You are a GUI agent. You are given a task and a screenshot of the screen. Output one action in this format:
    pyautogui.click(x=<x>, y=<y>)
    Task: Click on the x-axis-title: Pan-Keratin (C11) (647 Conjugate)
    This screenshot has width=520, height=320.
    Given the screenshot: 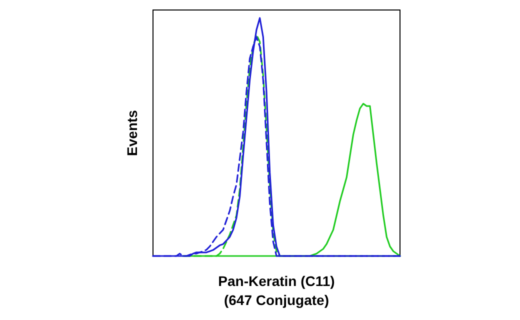 What is the action you would take?
    pyautogui.click(x=276, y=290)
    